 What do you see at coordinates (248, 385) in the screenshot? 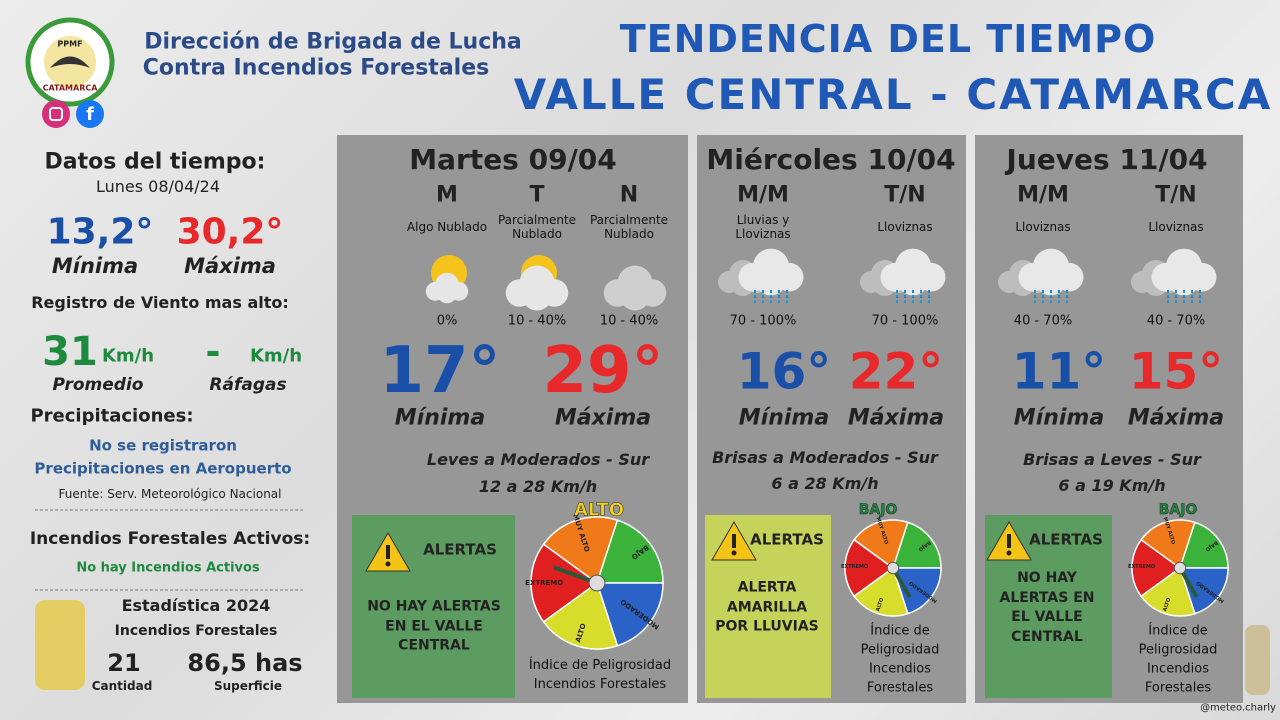
I see `label: Ráfagas` at bounding box center [248, 385].